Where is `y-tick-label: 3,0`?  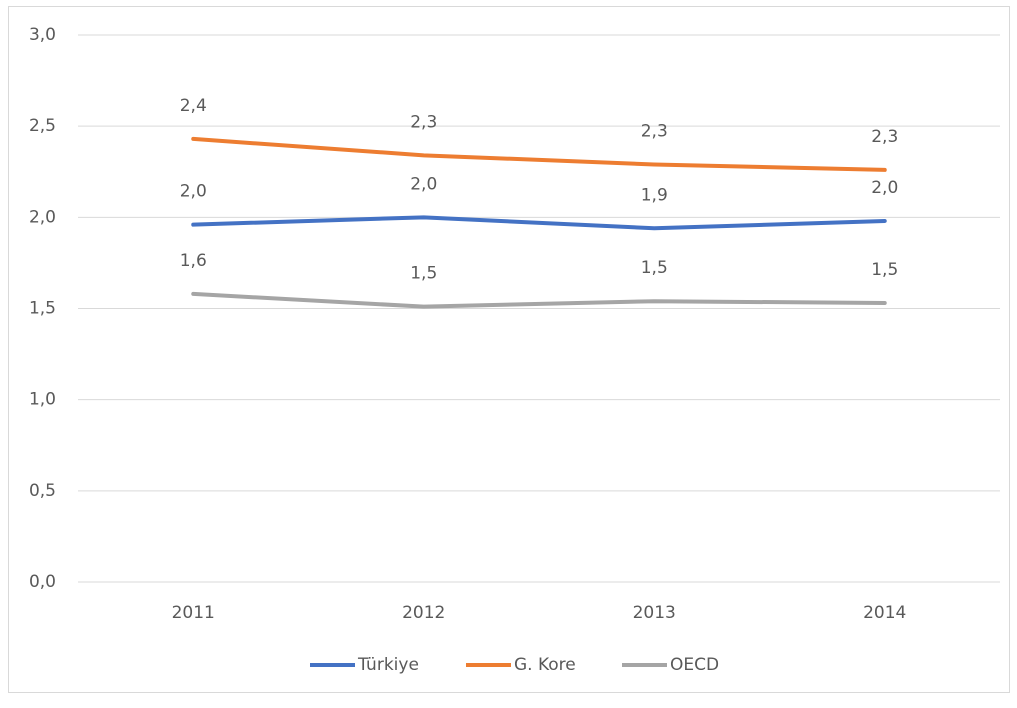
y-tick-label: 3,0 is located at coordinates (42, 35).